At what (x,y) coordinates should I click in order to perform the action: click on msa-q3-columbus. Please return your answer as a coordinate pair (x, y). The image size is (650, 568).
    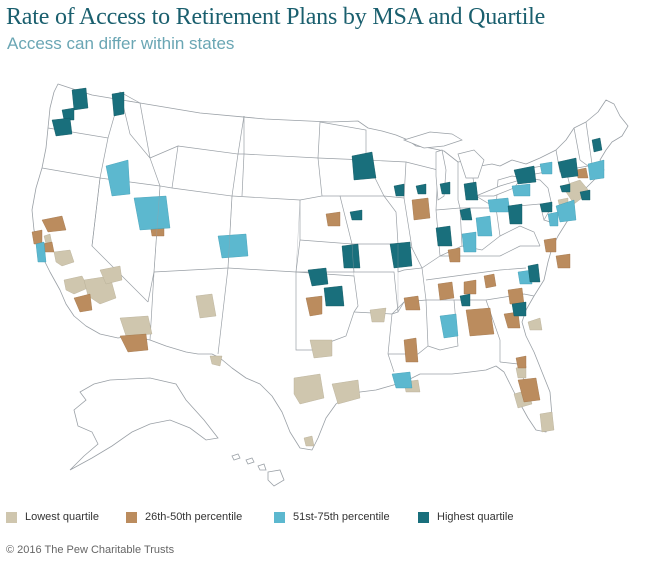
    Looking at the image, I should click on (484, 226).